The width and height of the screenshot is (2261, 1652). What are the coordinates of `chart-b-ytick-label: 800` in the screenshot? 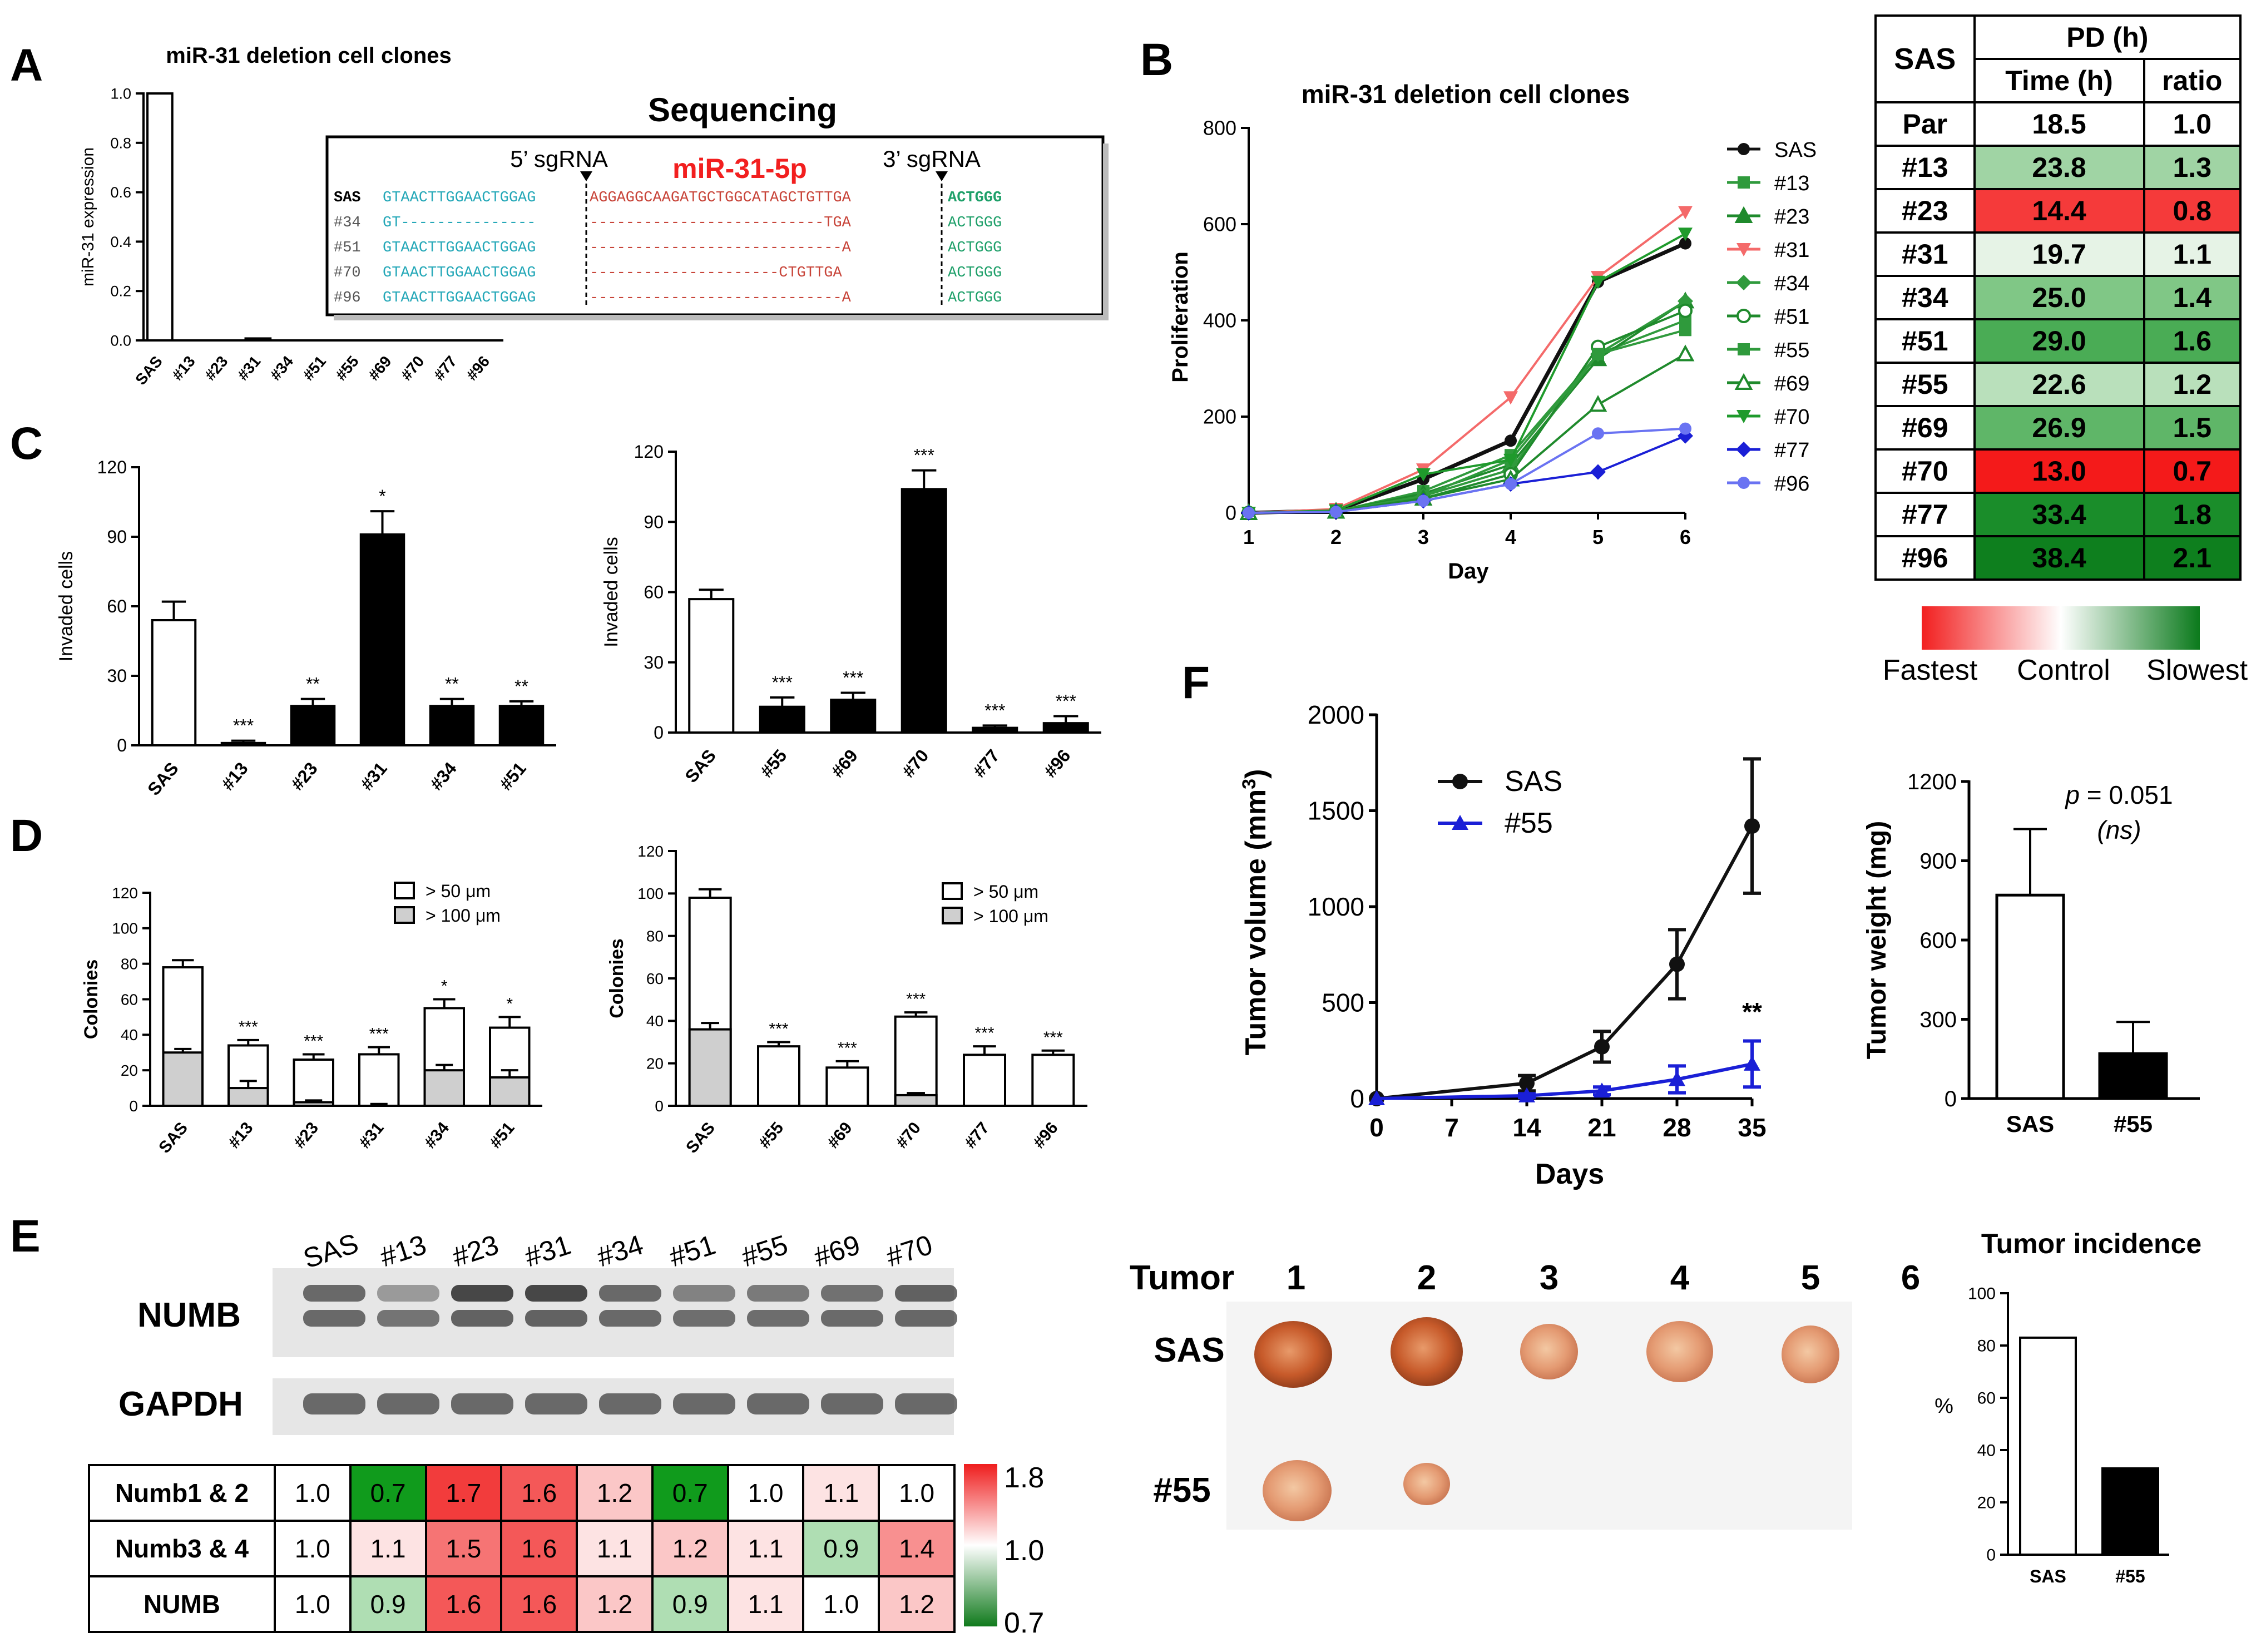 It's located at (1219, 128).